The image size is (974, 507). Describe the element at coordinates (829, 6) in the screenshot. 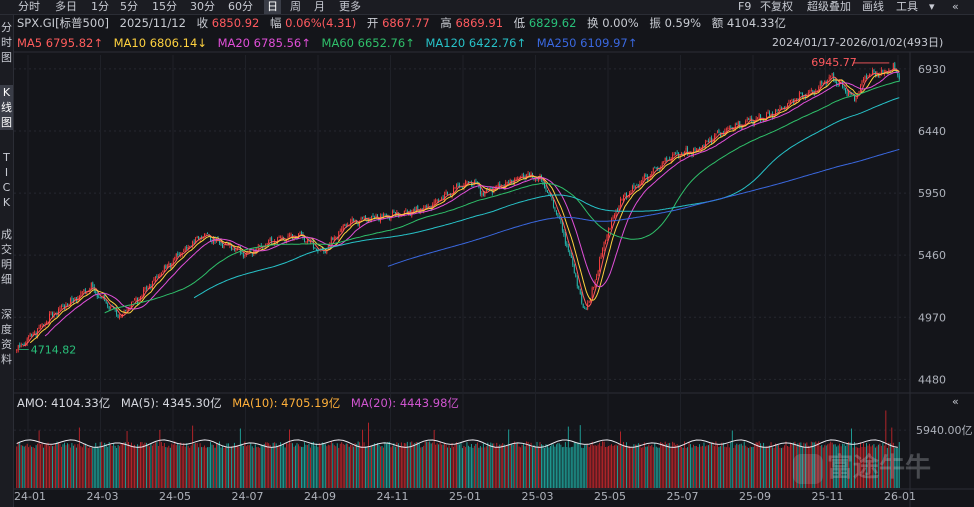

I see `super-overlay-button: 超级叠加` at that location.